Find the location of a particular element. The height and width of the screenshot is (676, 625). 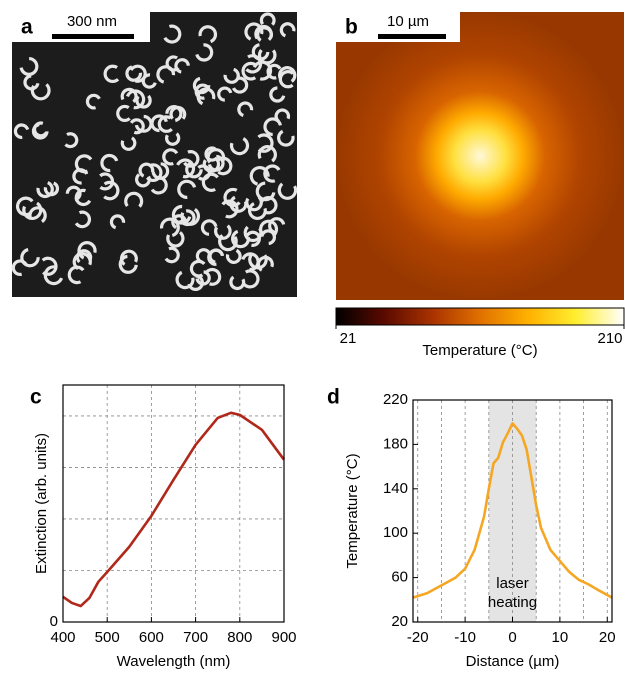

scalebar-label: 10 µm is located at coordinates (408, 21).